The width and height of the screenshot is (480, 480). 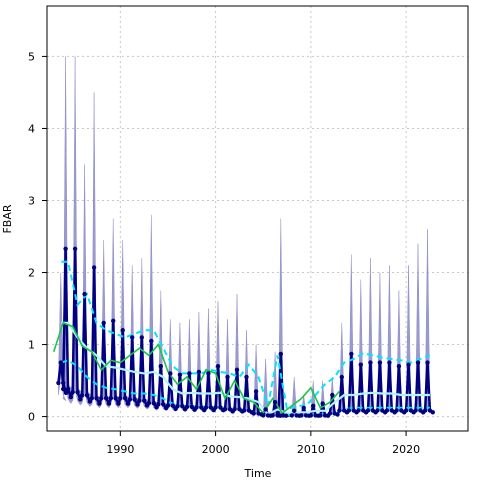 What do you see at coordinates (196, 368) in the screenshot?
I see `green-series-line` at bounding box center [196, 368].